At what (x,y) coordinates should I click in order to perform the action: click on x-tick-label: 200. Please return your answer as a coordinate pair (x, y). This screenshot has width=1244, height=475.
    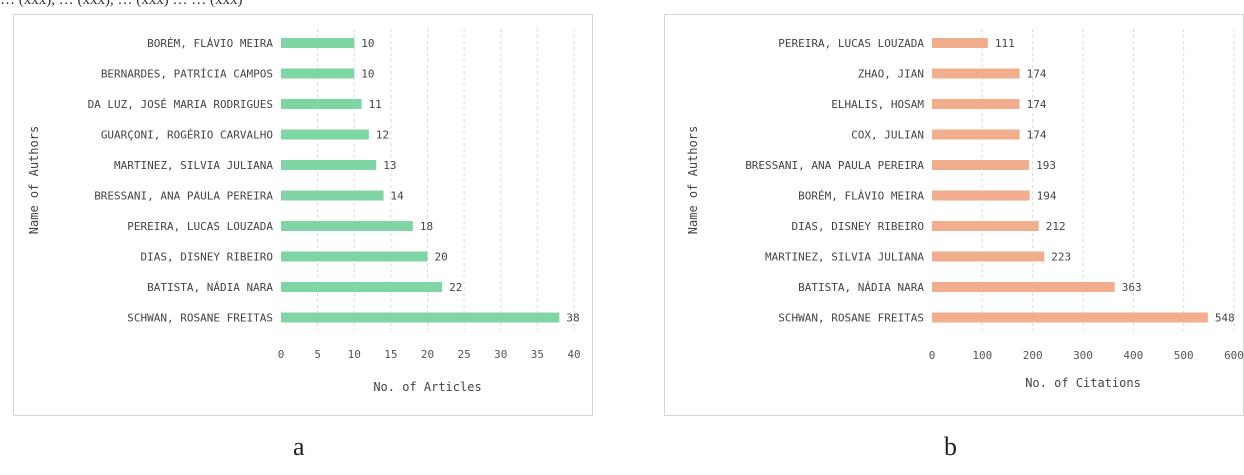
    Looking at the image, I should click on (1033, 355).